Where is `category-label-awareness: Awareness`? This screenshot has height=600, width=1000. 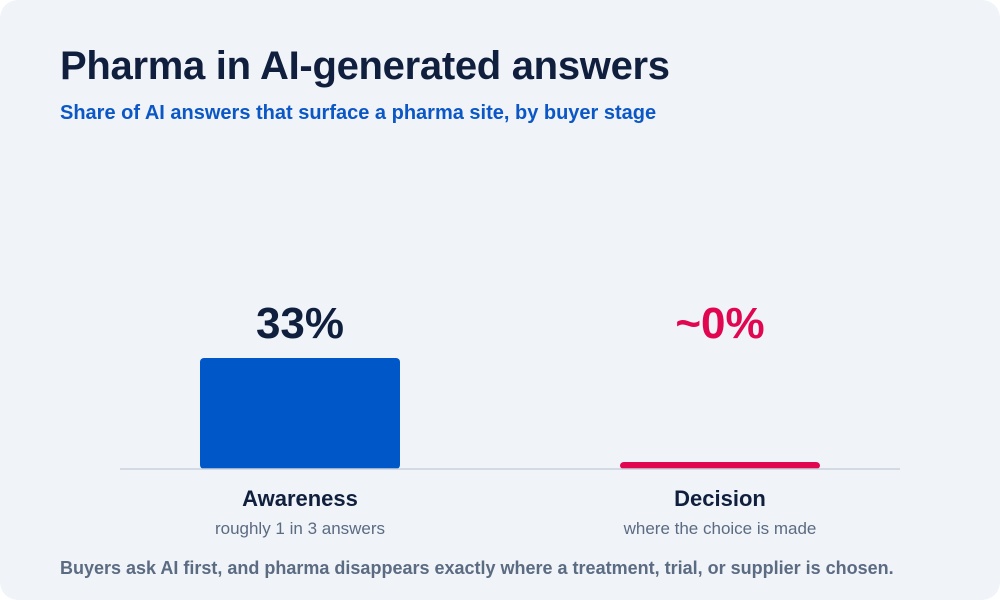
category-label-awareness: Awareness is located at coordinates (300, 498).